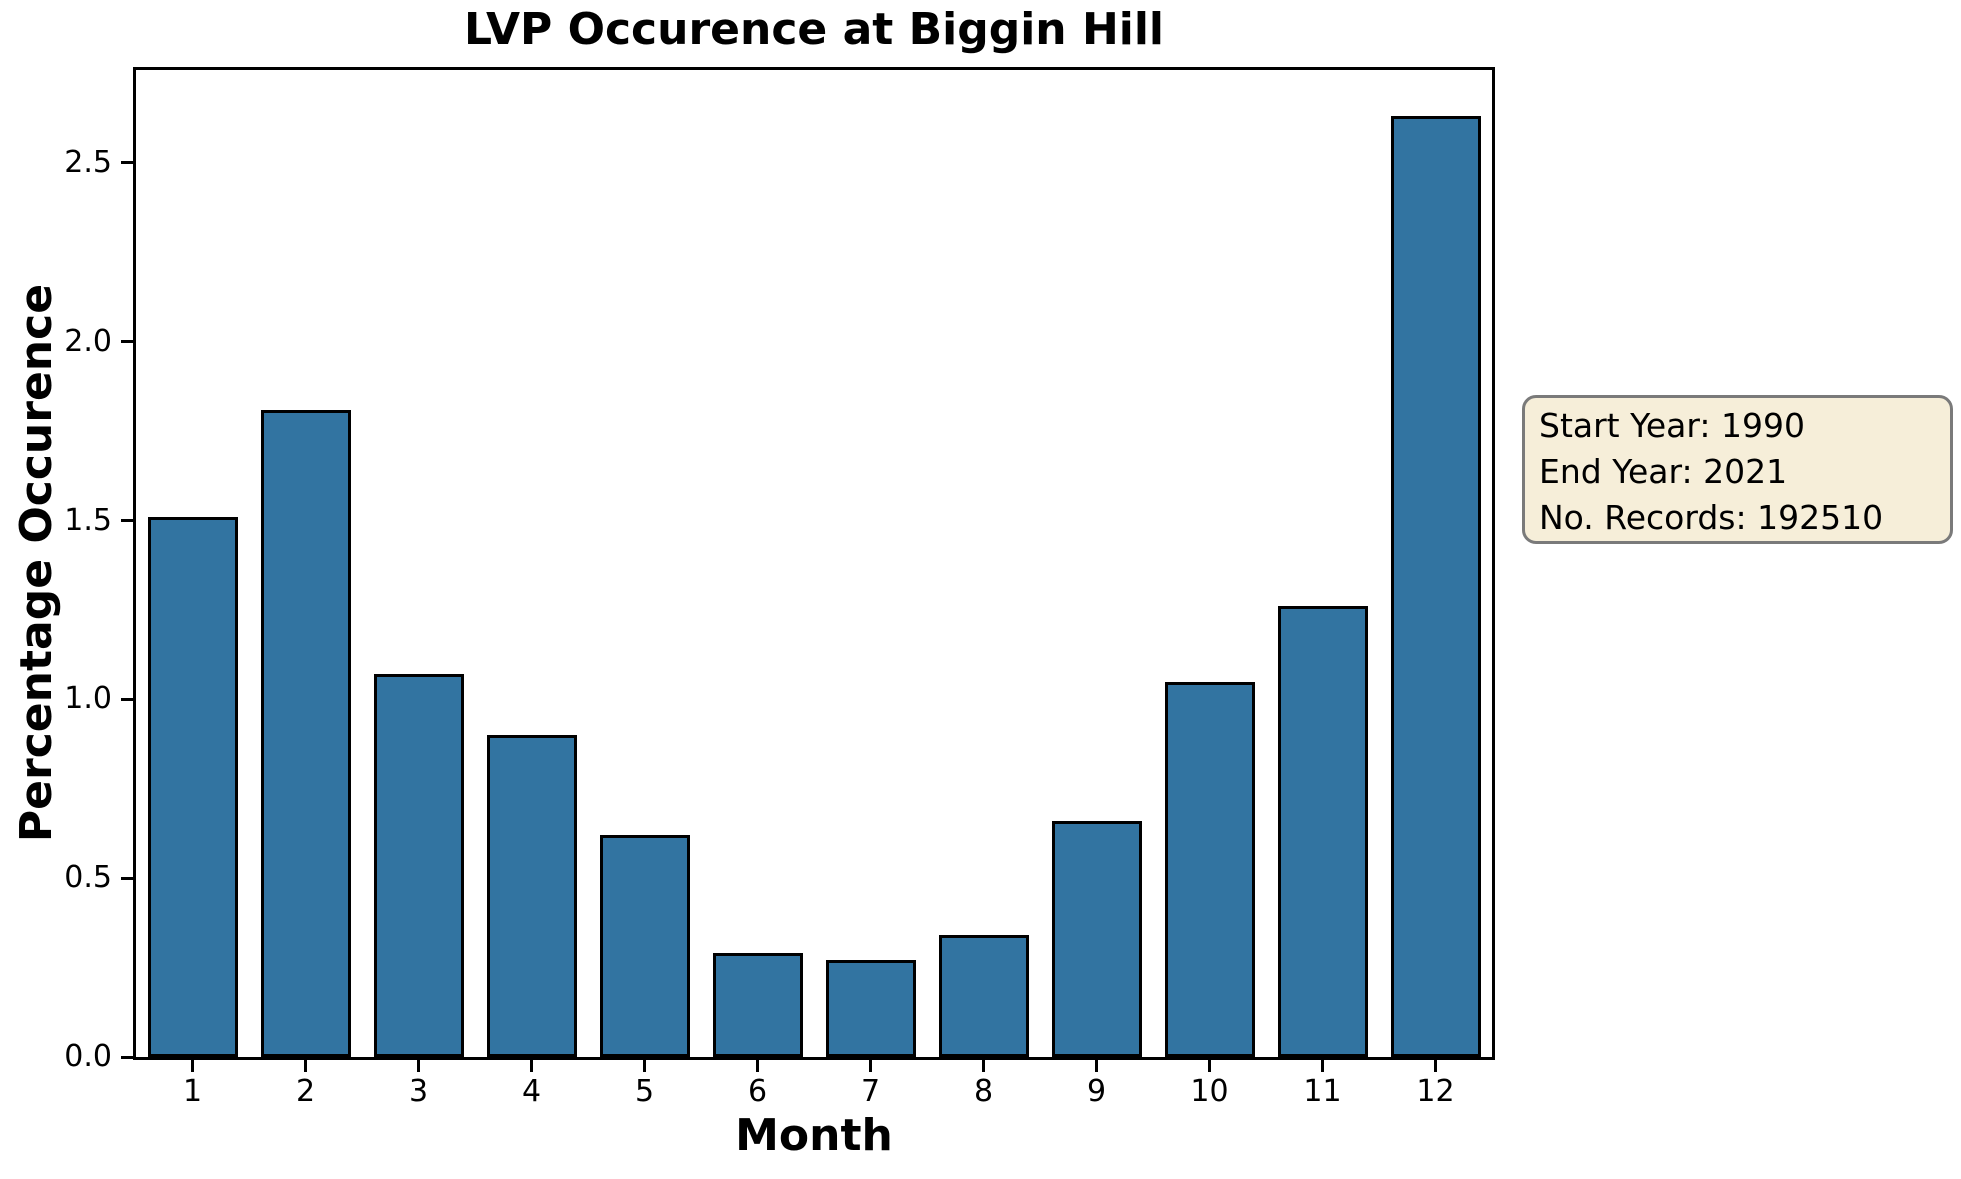 This screenshot has width=1961, height=1179. Describe the element at coordinates (192, 1091) in the screenshot. I see `x-tick-label: 1` at that location.